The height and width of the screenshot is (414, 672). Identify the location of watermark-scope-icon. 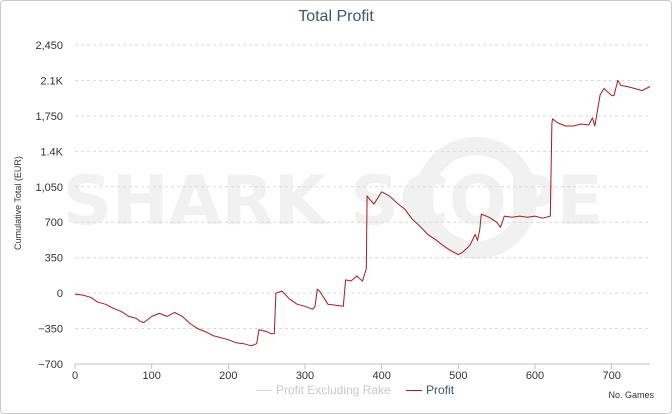
(476, 198).